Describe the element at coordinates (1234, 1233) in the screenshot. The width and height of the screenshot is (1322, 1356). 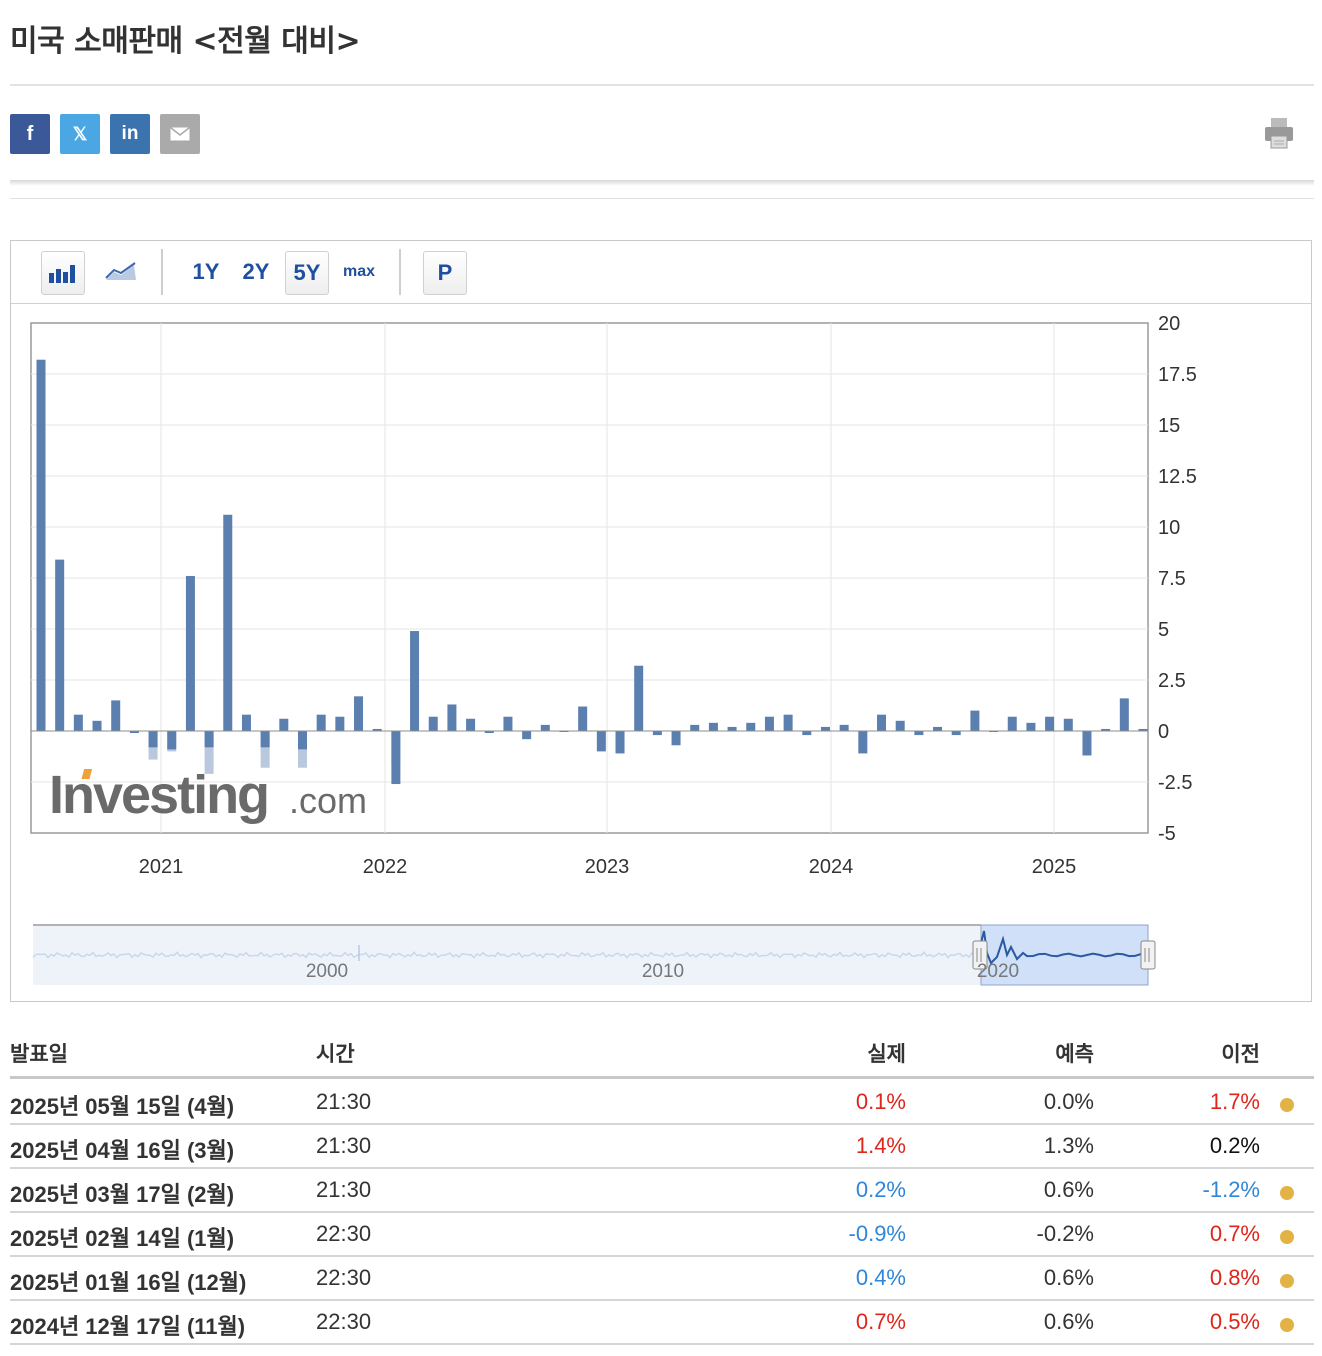
I see `cell-previous: 0.7%` at that location.